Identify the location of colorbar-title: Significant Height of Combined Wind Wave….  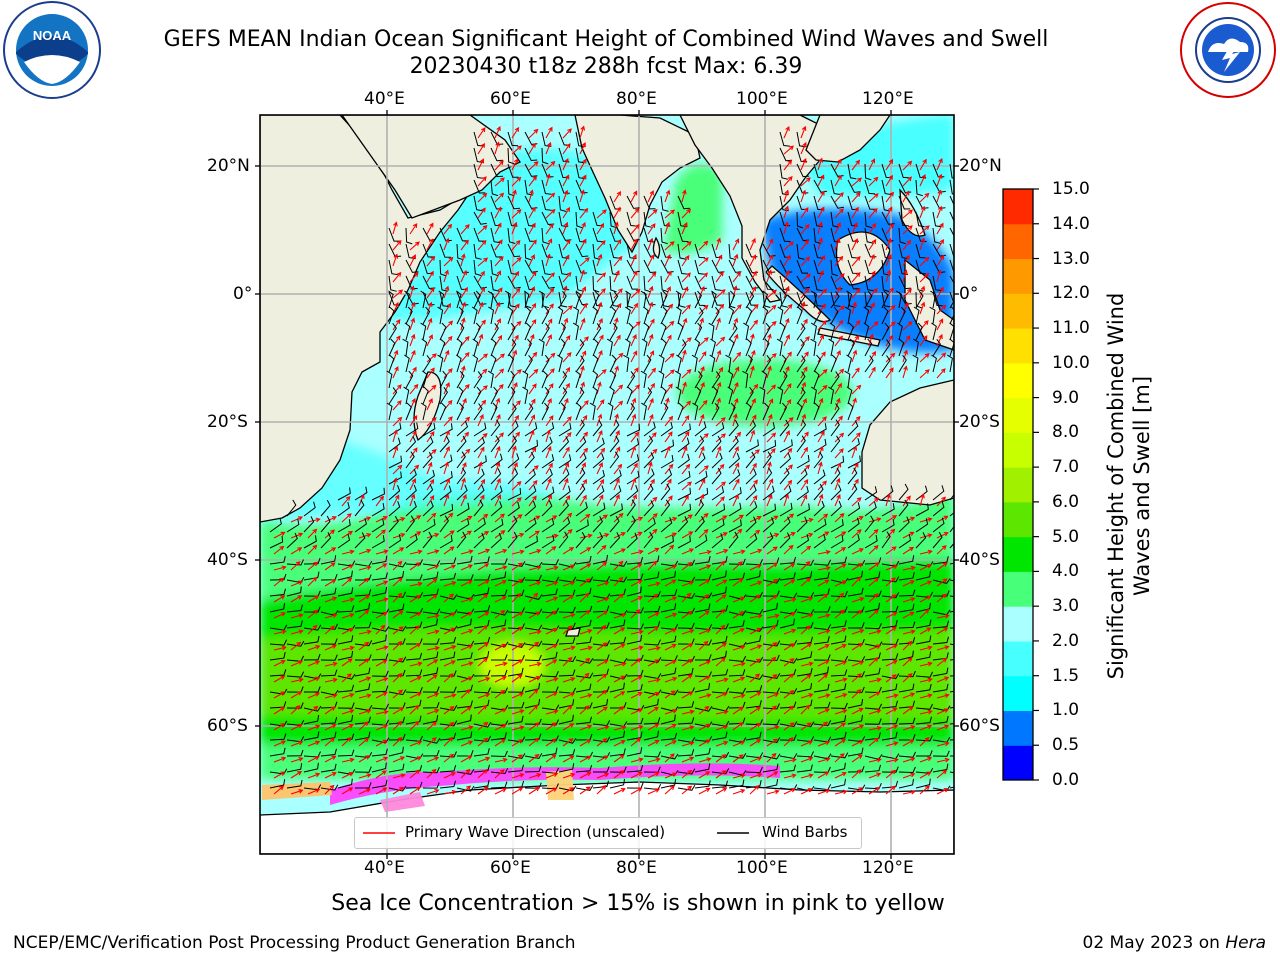
(1129, 486).